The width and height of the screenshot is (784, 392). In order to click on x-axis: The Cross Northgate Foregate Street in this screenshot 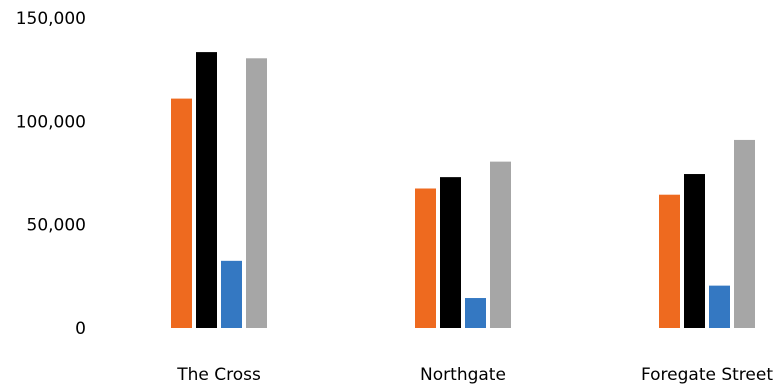, I will do `click(474, 375)`.